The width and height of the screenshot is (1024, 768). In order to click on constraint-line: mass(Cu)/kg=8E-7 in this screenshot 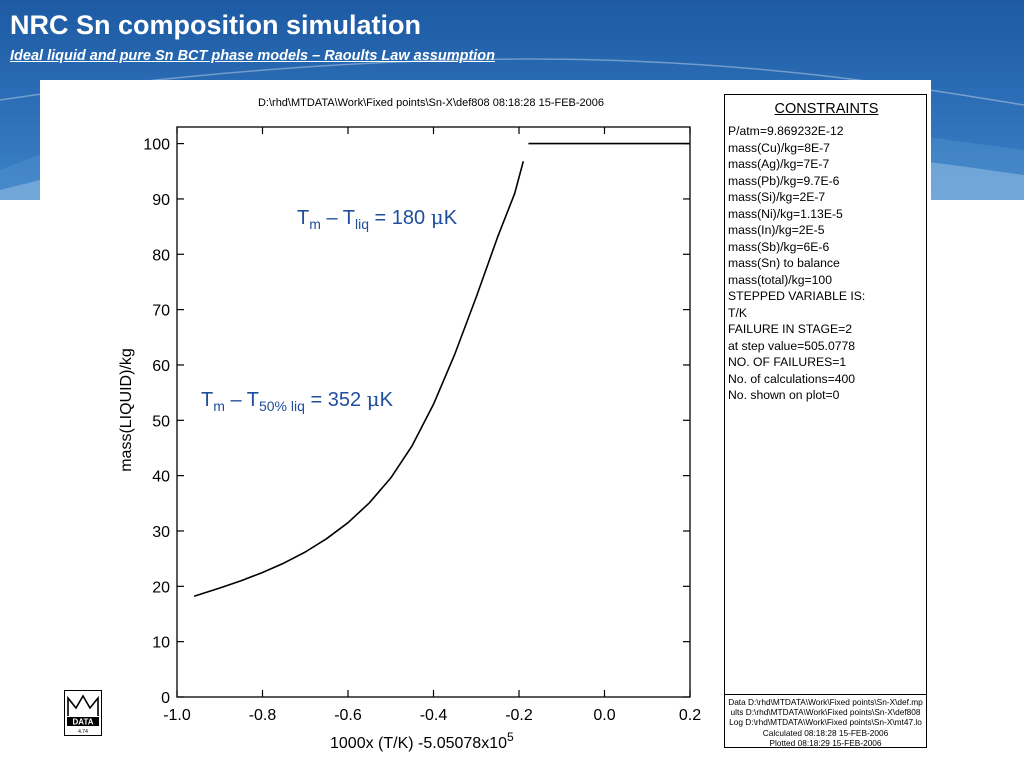, I will do `click(779, 147)`.